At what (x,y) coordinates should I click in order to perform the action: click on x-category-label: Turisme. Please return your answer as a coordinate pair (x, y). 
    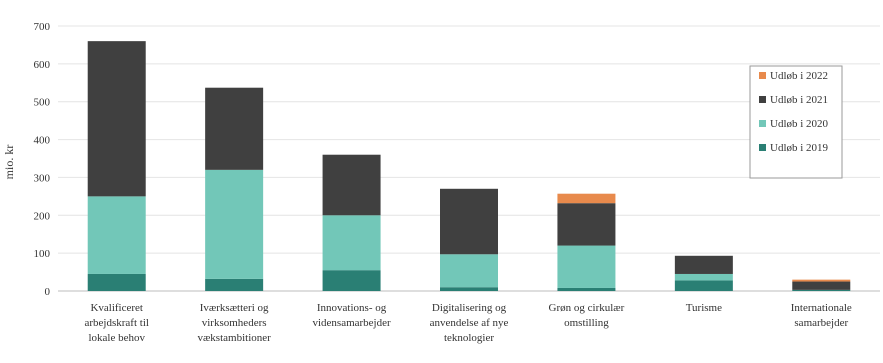
    Looking at the image, I should click on (704, 308).